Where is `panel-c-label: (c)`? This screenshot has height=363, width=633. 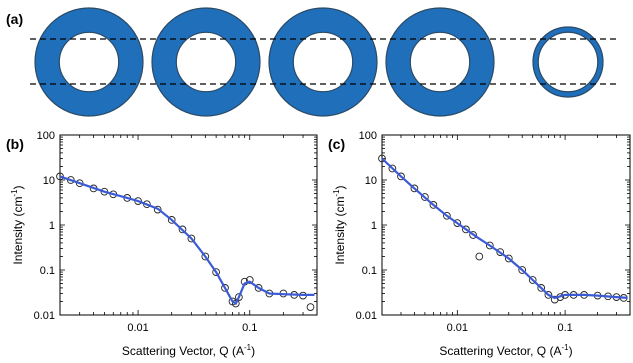 panel-c-label: (c) is located at coordinates (336, 144).